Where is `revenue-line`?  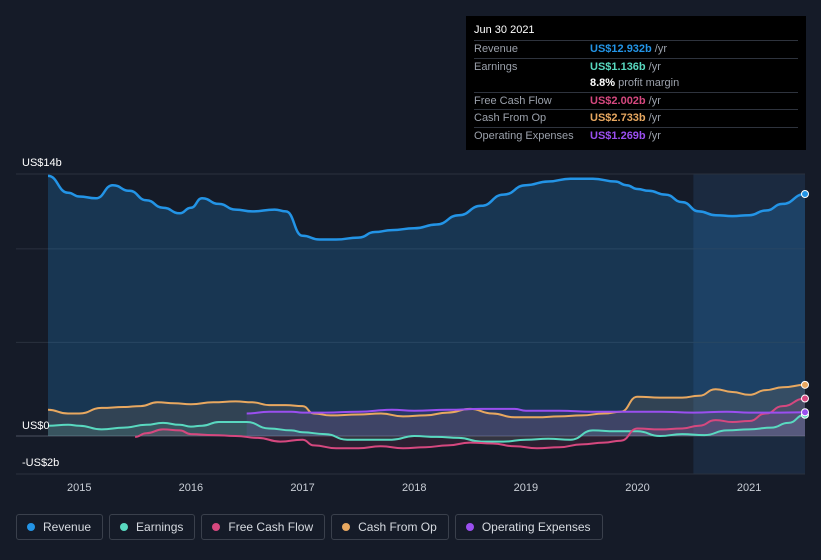
revenue-line is located at coordinates (426, 207).